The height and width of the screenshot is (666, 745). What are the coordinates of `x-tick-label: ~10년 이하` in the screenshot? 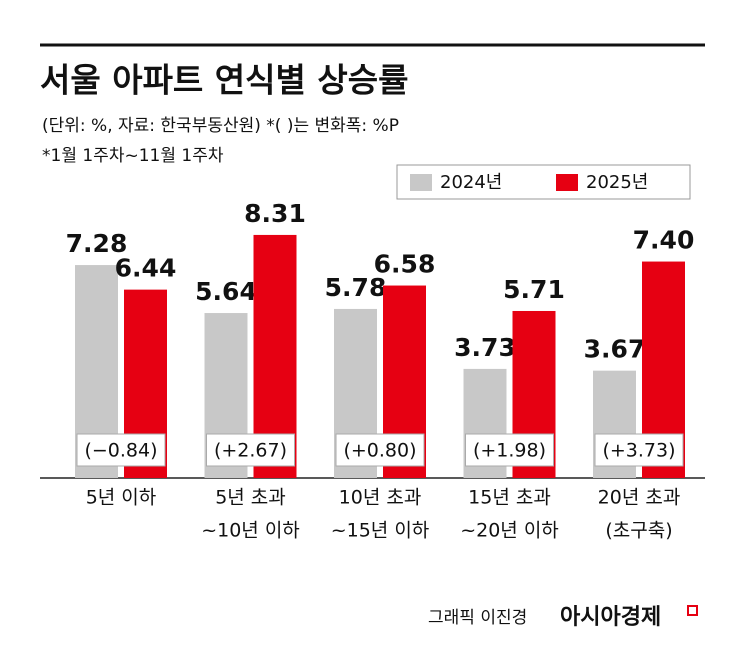 It's located at (250, 531).